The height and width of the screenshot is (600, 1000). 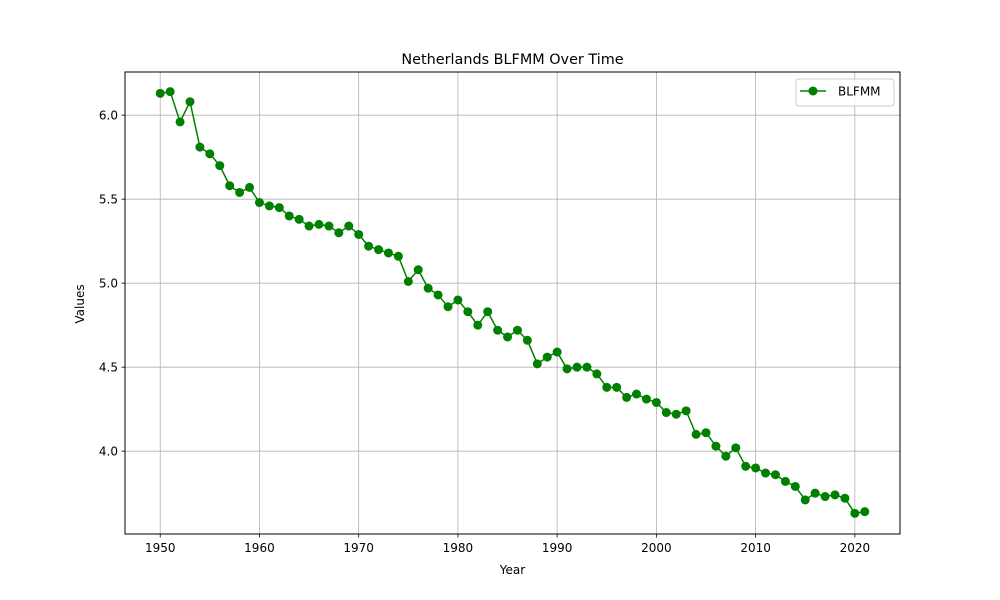 What do you see at coordinates (557, 548) in the screenshot?
I see `x-tick-label: 1990` at bounding box center [557, 548].